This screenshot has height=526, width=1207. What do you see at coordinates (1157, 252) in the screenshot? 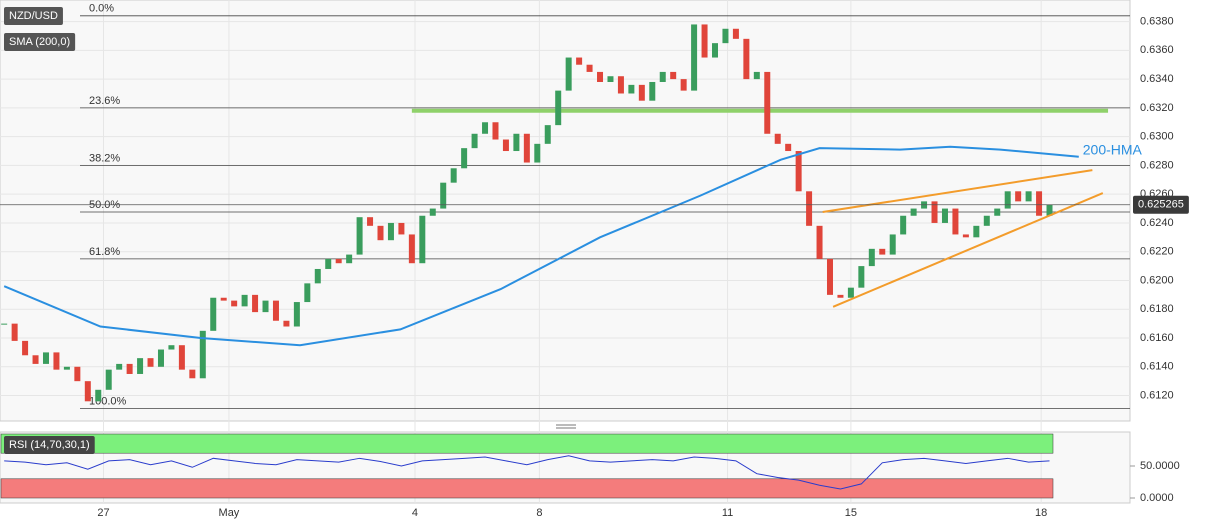
I see `y-tick-label: 0.6220` at bounding box center [1157, 252].